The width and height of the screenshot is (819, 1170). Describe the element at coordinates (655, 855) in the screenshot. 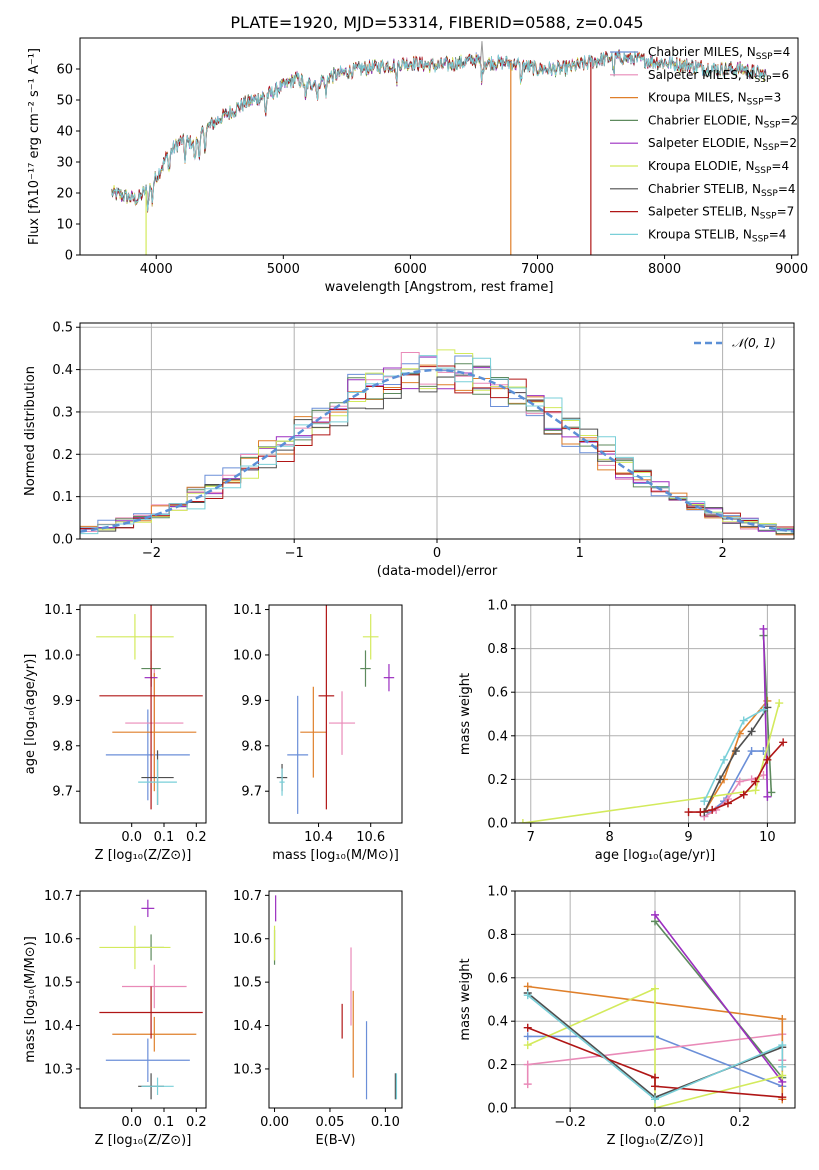

I see `x-axis-label: age [log₁₀(age/yr)]` at that location.